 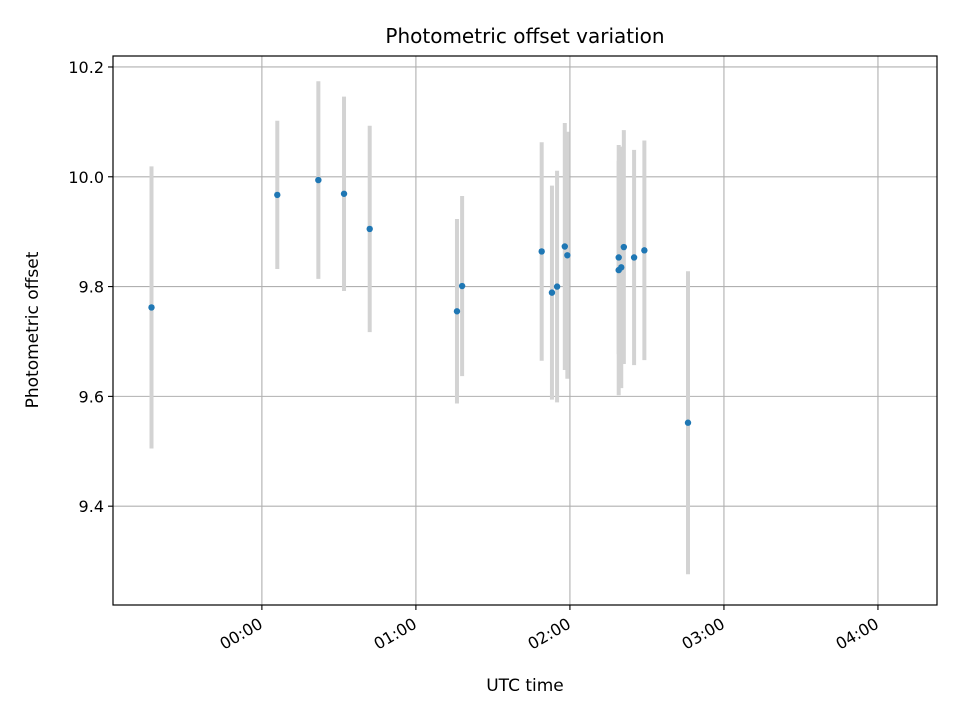 I want to click on y-tick-label: 9.4, so click(x=91, y=506).